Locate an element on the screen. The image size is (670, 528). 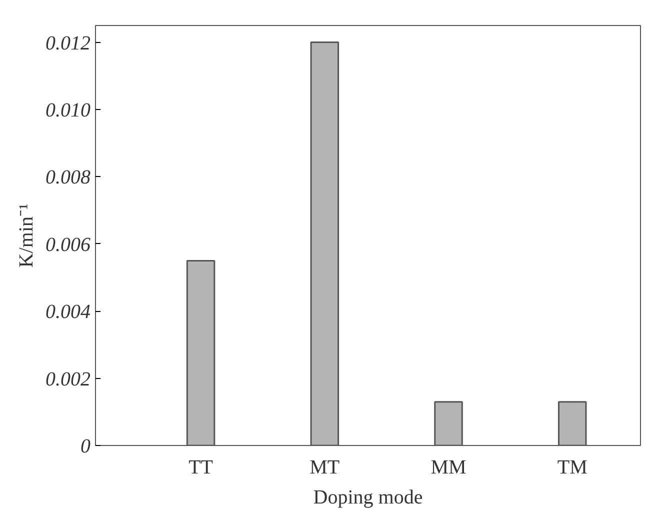
y-axis-title: K/min⁻¹ is located at coordinates (27, 235).